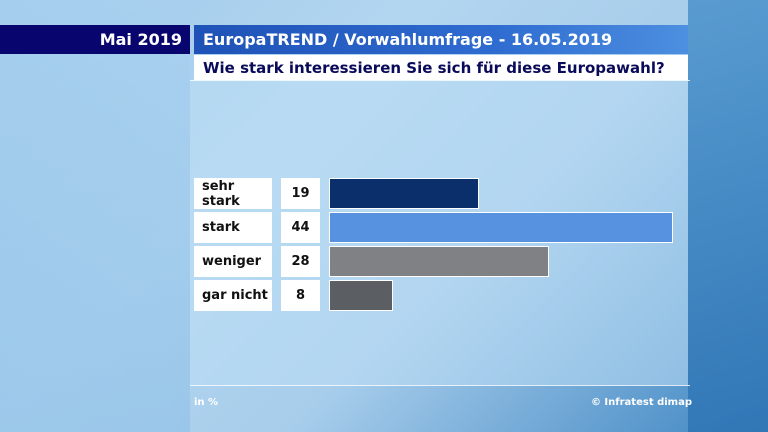  What do you see at coordinates (206, 402) in the screenshot?
I see `unit-label: in %` at bounding box center [206, 402].